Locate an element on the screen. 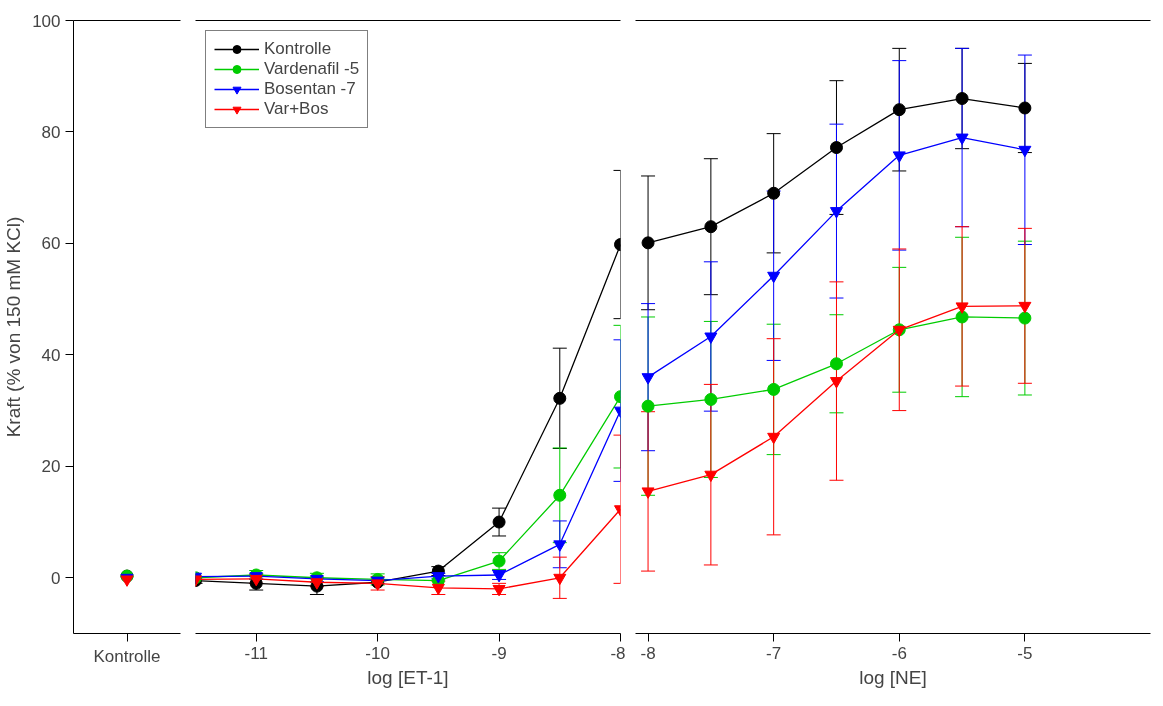  x-tick-label: -9 is located at coordinates (499, 653).